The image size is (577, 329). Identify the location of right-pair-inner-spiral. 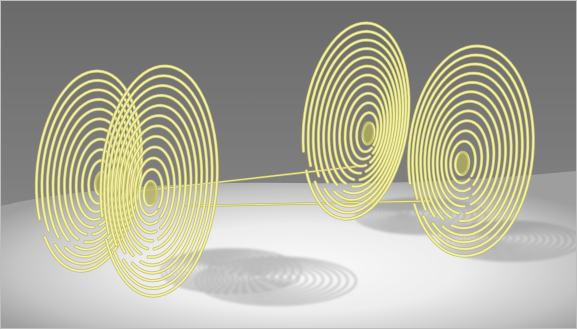
(471, 151).